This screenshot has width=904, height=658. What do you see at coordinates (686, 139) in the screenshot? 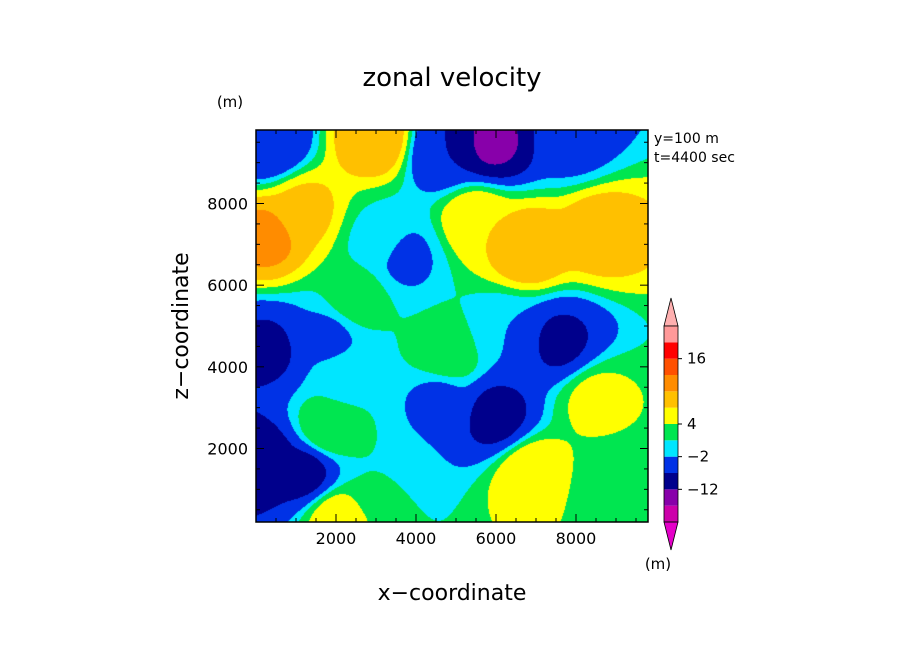
I see `annotation-y: y=100 m` at bounding box center [686, 139].